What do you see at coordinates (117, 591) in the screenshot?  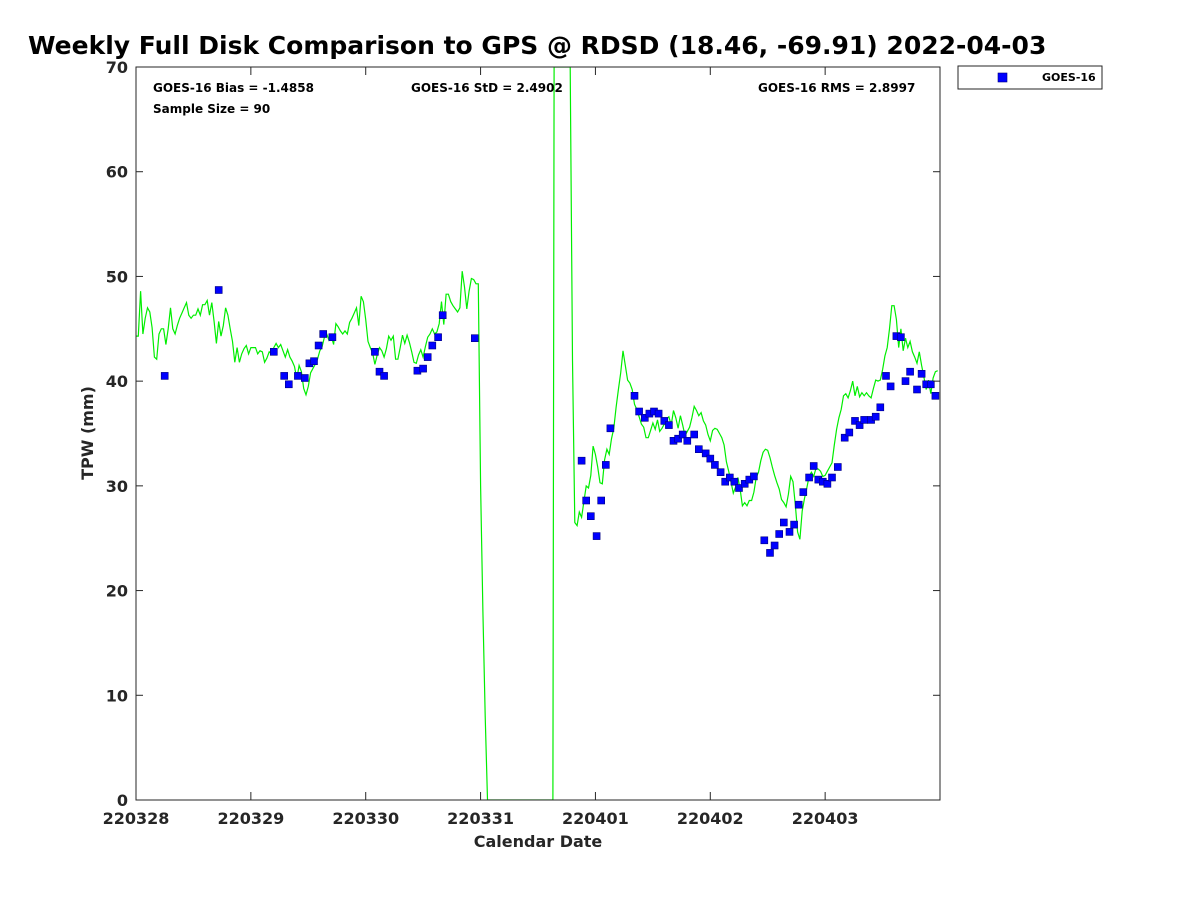 I see `y-tick-label: 20` at bounding box center [117, 591].